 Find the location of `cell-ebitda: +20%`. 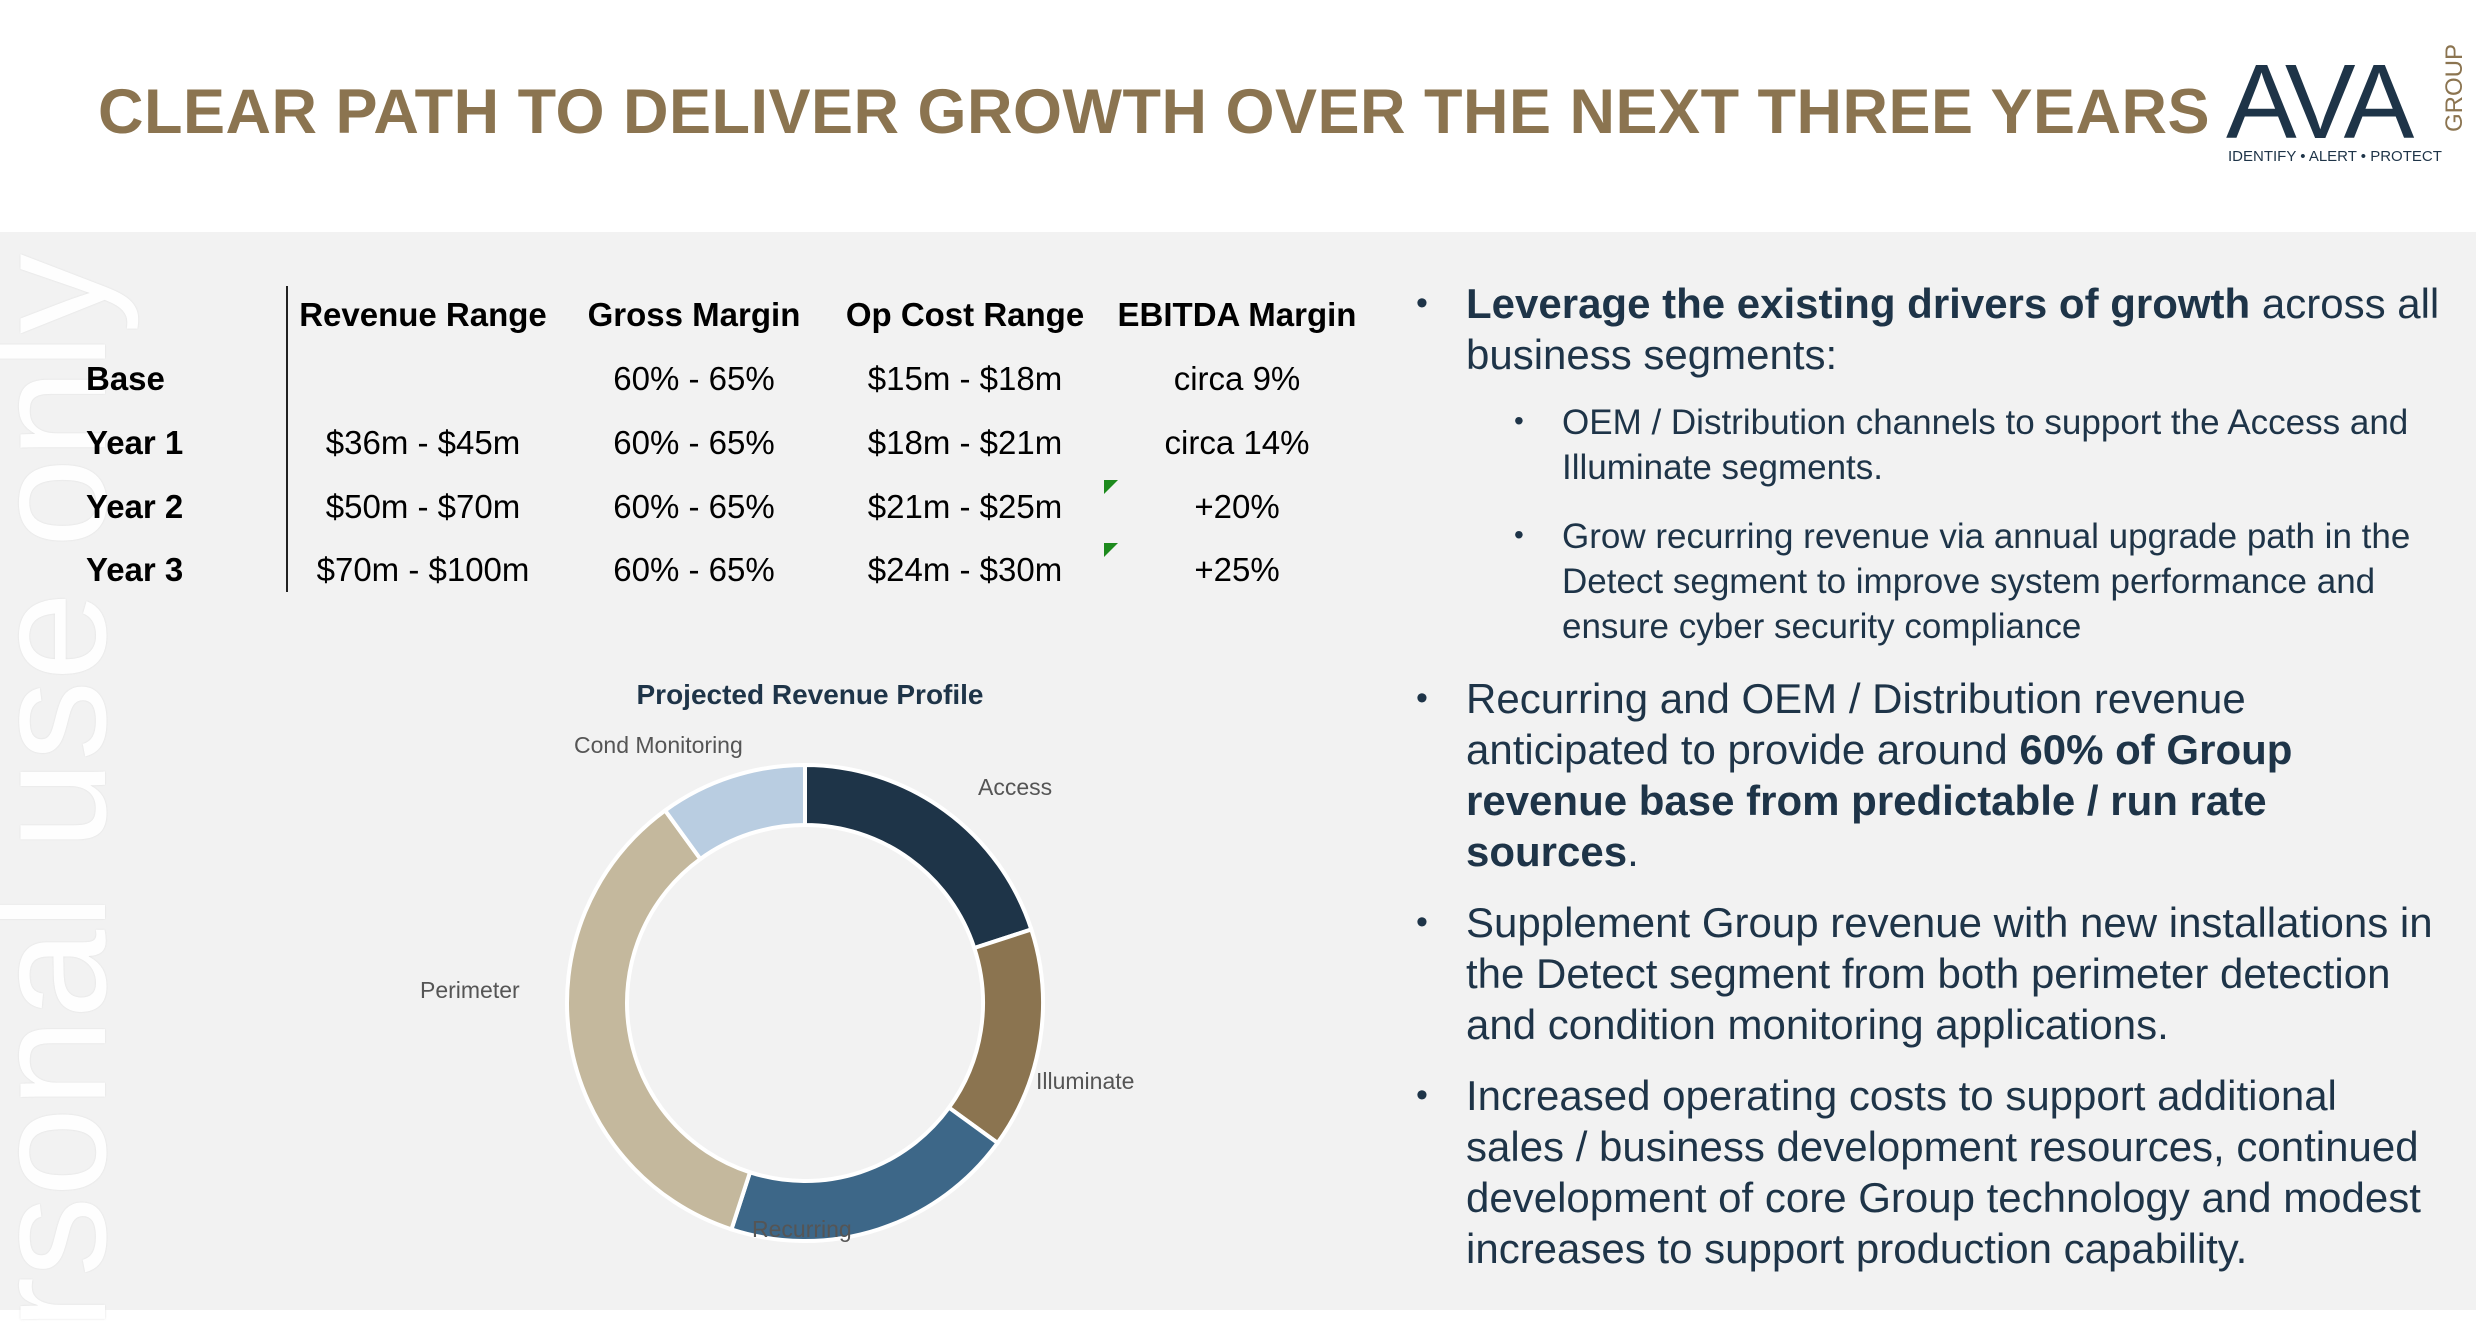

cell-ebitda: +20% is located at coordinates (1237, 506).